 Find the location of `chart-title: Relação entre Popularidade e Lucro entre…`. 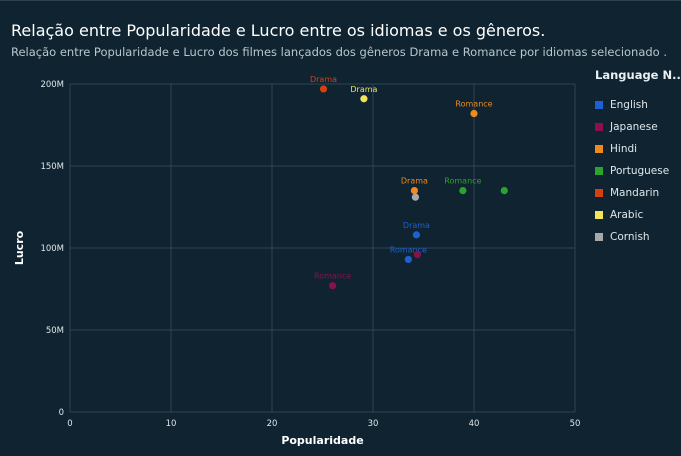

chart-title: Relação entre Popularidade e Lucro entre… is located at coordinates (278, 30).